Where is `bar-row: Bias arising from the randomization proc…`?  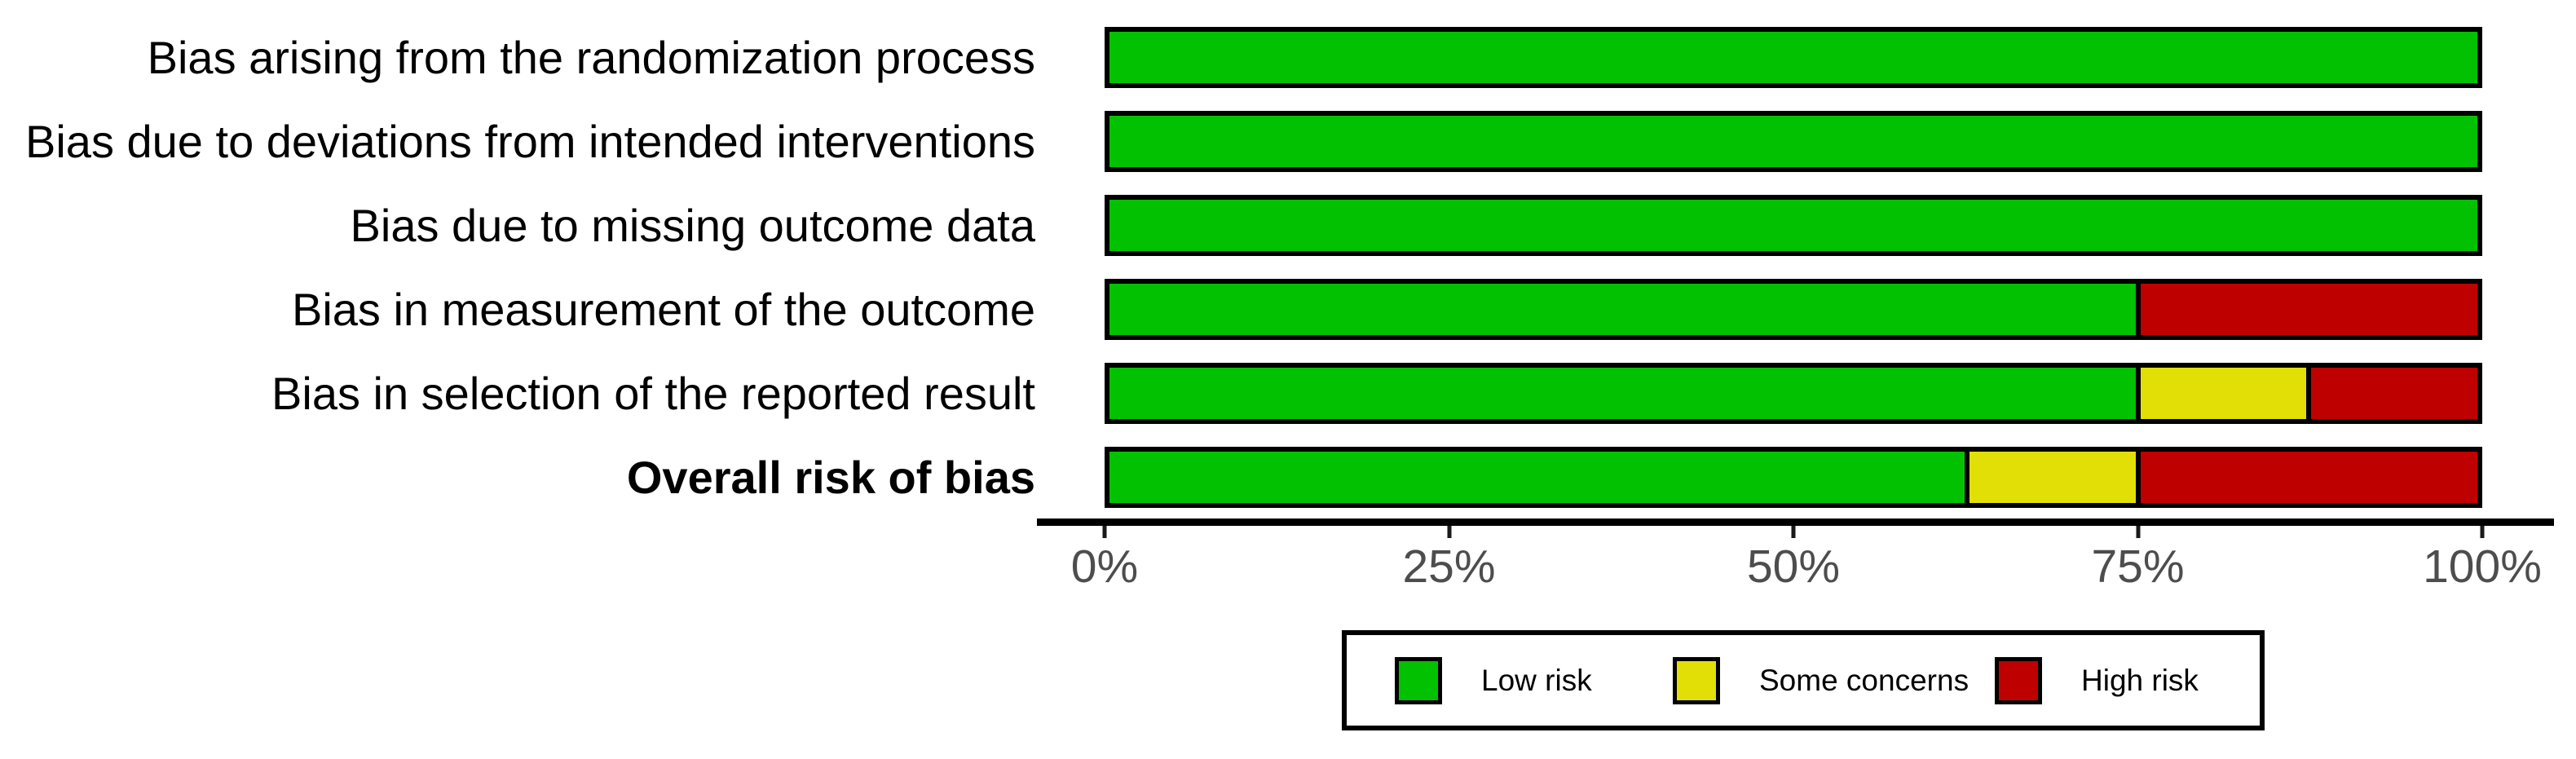 bar-row: Bias arising from the randomization proc… is located at coordinates (1288, 57).